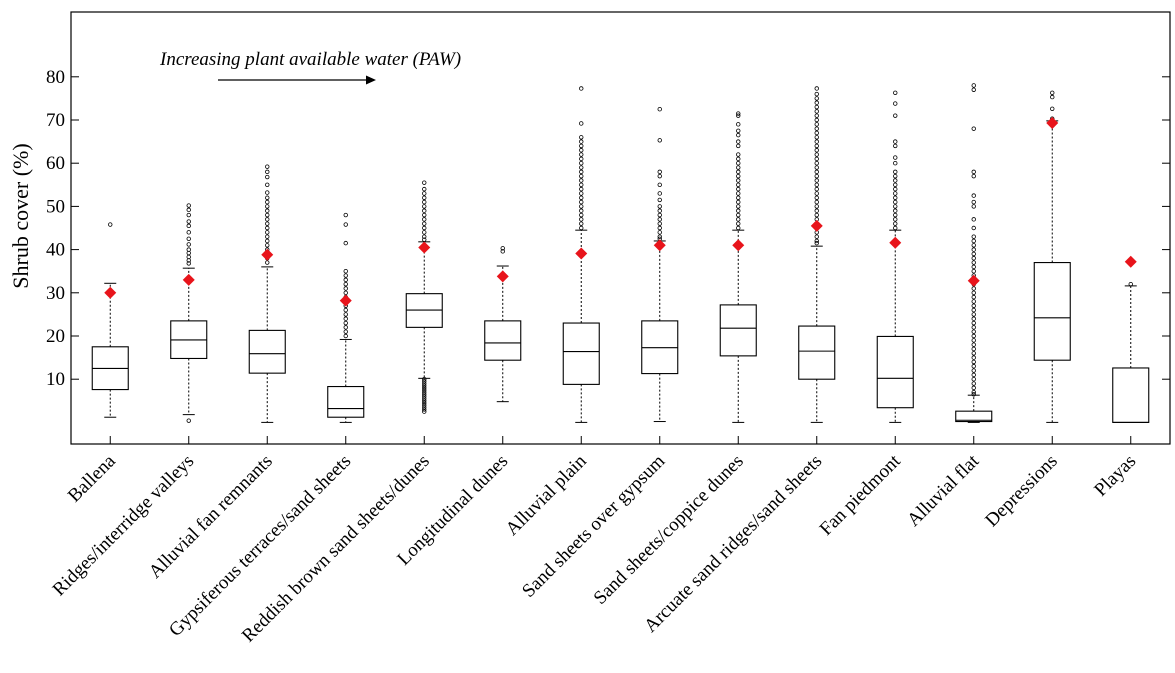 Image resolution: width=1175 pixels, height=673 pixels. I want to click on x-category-label: Fan piedmont, so click(861, 495).